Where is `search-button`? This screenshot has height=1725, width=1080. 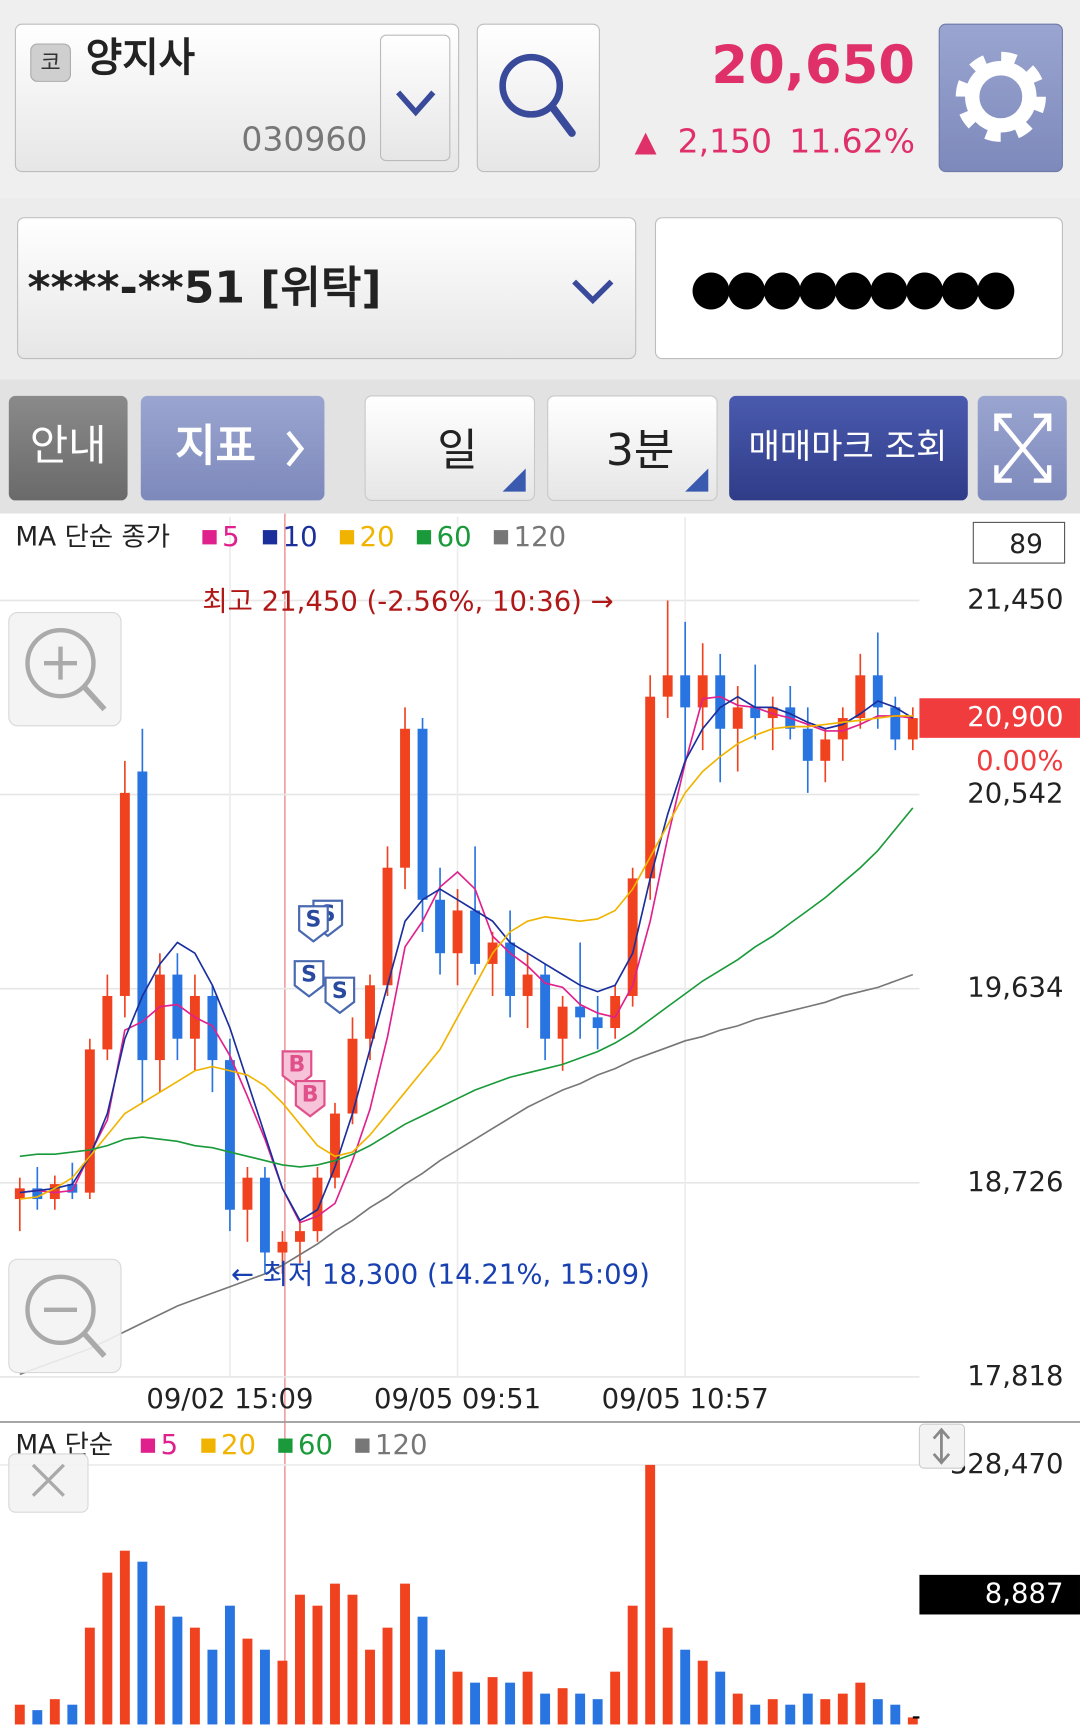
search-button is located at coordinates (538, 98).